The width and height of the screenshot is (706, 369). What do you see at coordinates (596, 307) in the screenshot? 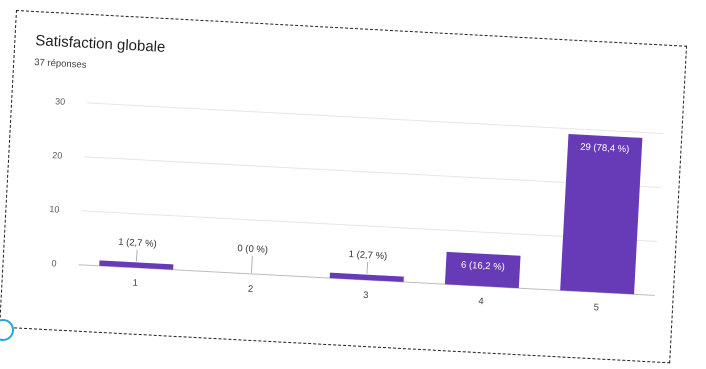
I see `x-category-label: 5` at bounding box center [596, 307].